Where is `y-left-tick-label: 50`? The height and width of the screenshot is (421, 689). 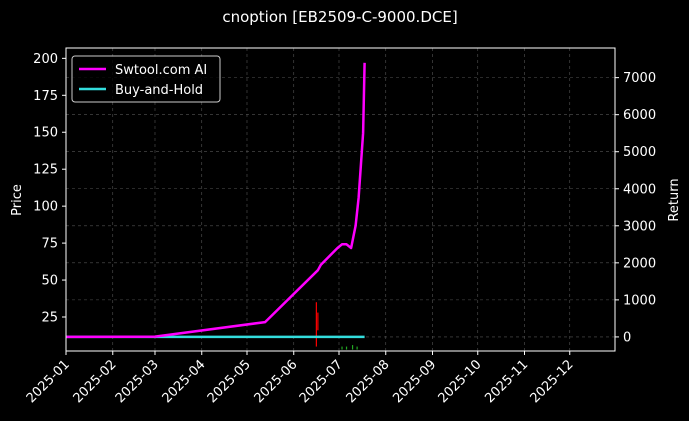 y-left-tick-label: 50 is located at coordinates (49, 281).